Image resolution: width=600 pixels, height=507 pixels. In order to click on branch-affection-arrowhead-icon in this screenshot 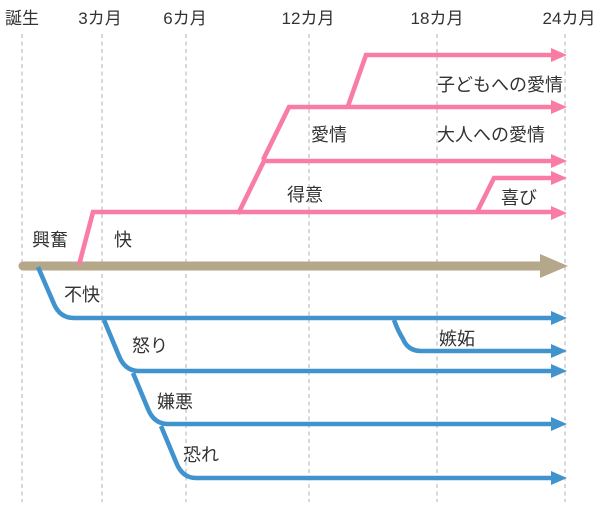, I will do `click(559, 107)`.